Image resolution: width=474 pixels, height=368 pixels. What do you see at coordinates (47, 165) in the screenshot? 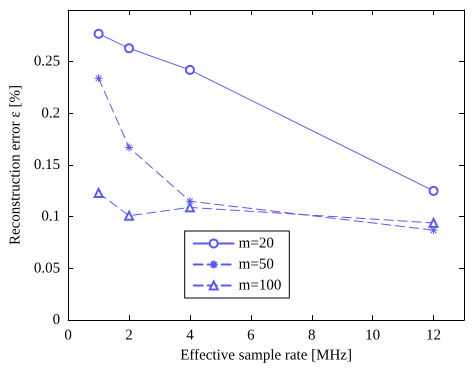
I see `y-tick-label: 0.15` at bounding box center [47, 165].